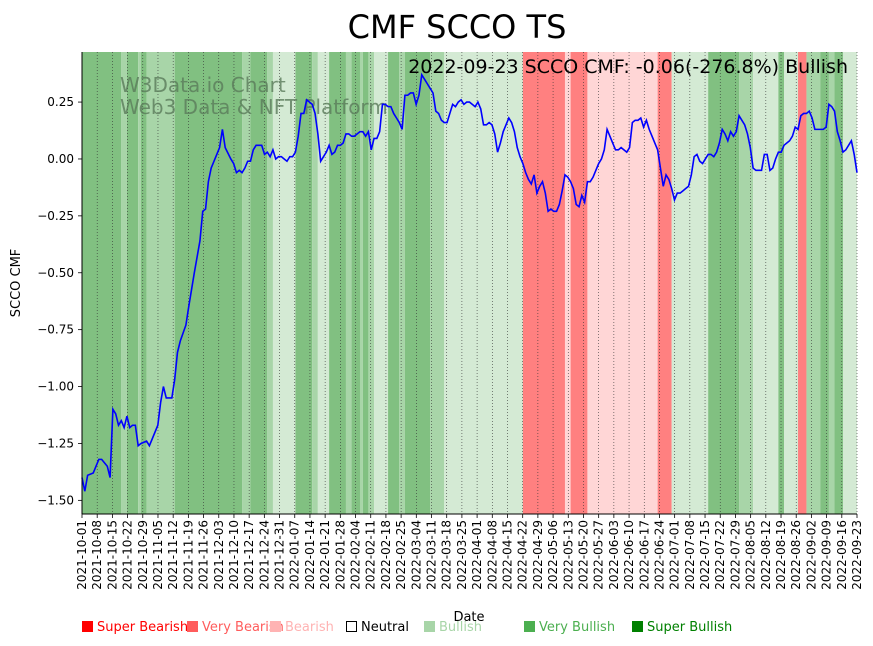 Image resolution: width=873 pixels, height=646 pixels. I want to click on x-tick-label: 2021-12-24, so click(264, 555).